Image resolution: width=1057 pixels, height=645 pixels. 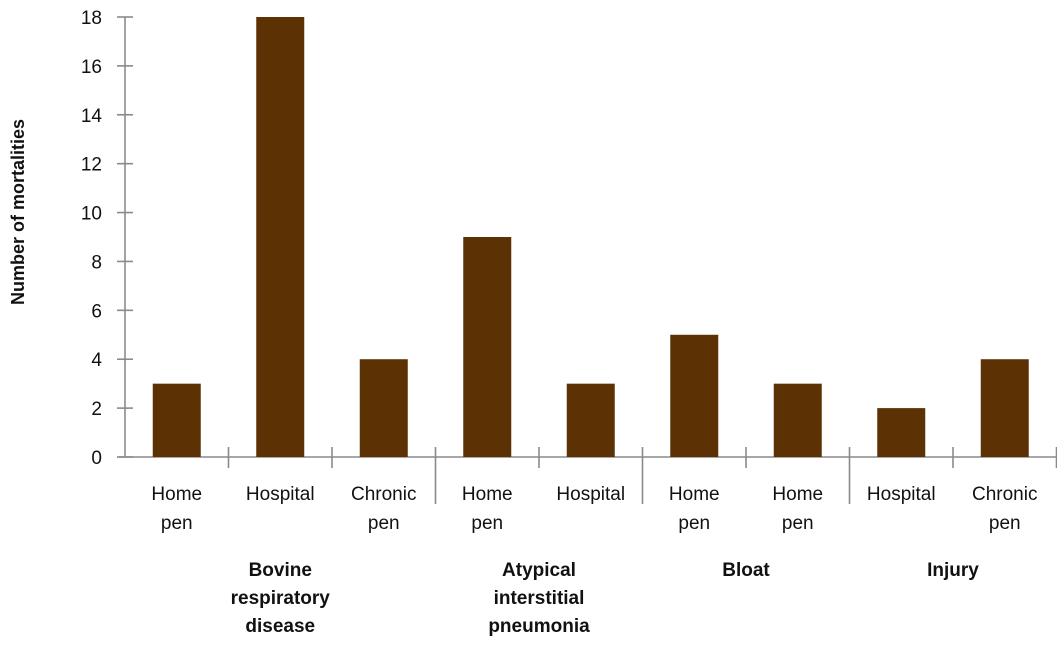 I want to click on y-tick-label: 4, so click(x=96, y=360).